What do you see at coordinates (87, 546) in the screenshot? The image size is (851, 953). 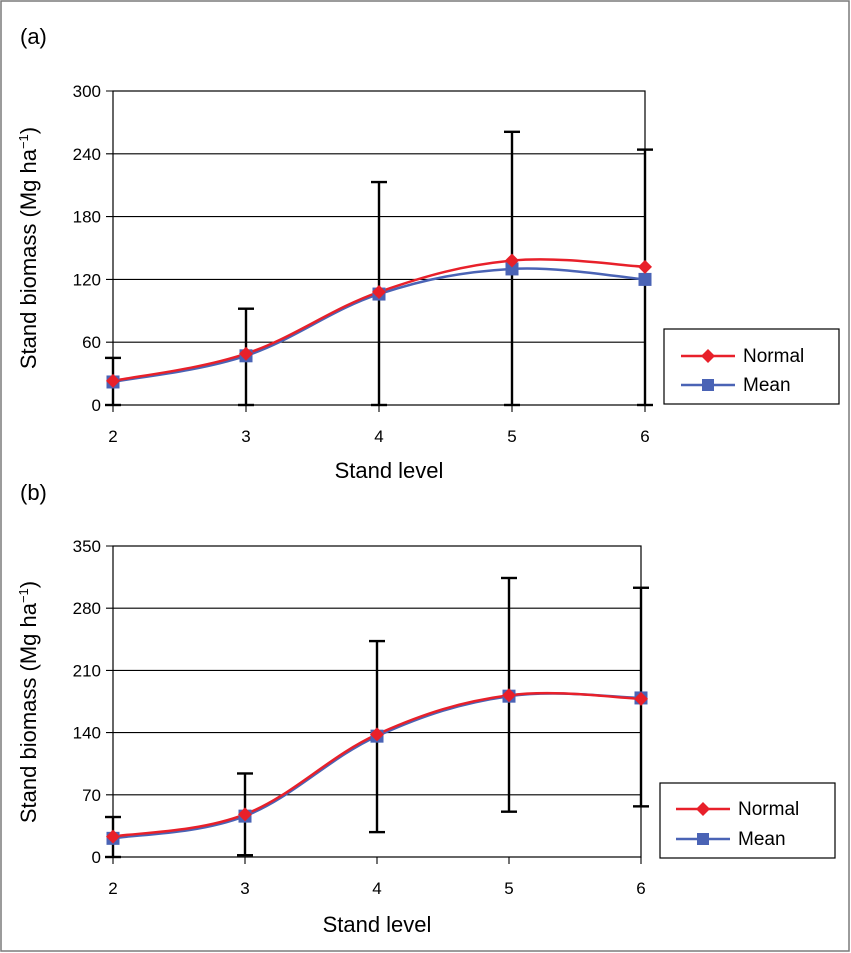 I see `panel-b-y-tick-label: 350` at bounding box center [87, 546].